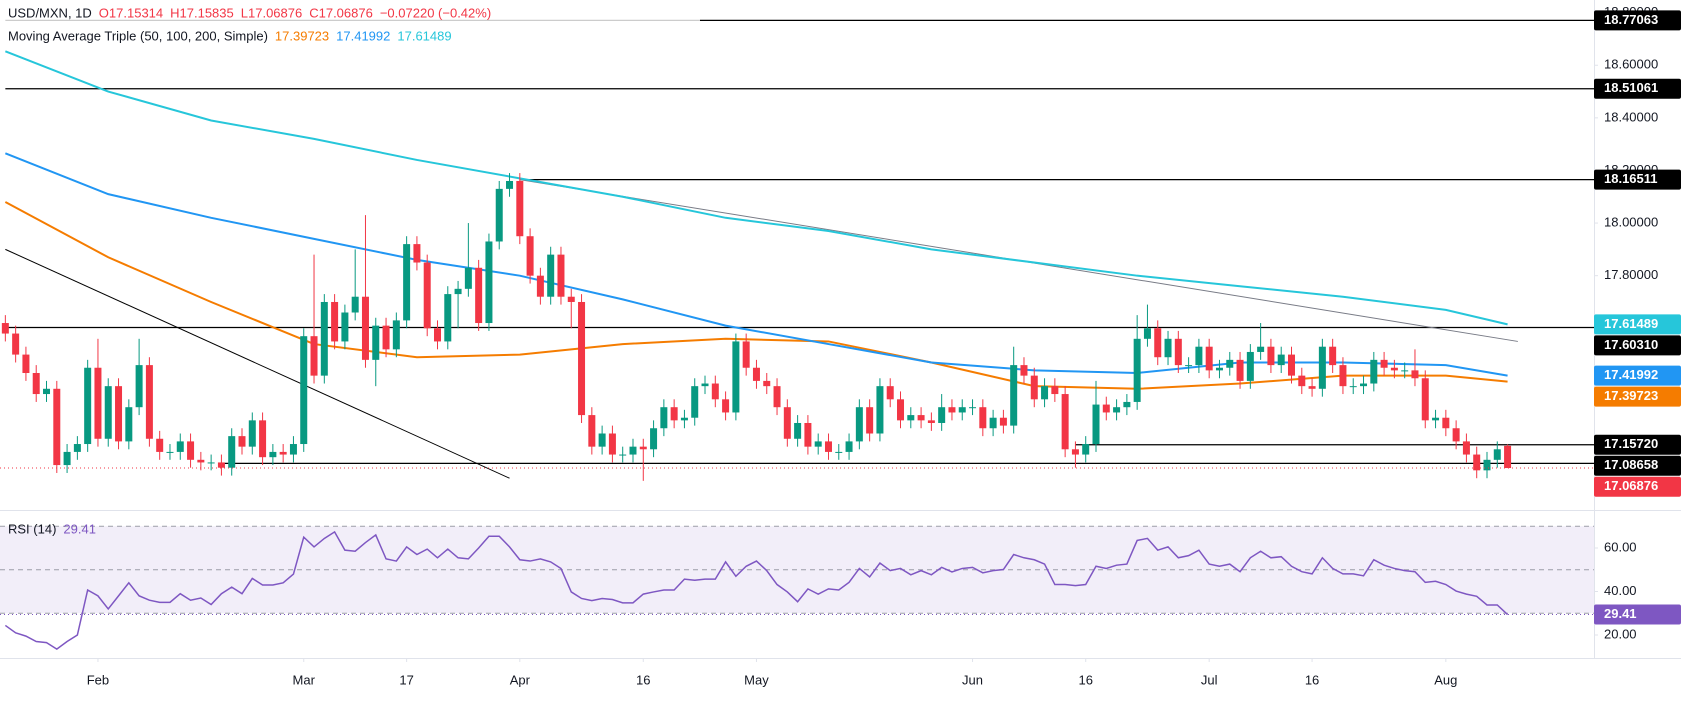 This screenshot has height=705, width=1681. Describe the element at coordinates (1631, 274) in the screenshot. I see `y-tick-label: 17.80000` at that location.